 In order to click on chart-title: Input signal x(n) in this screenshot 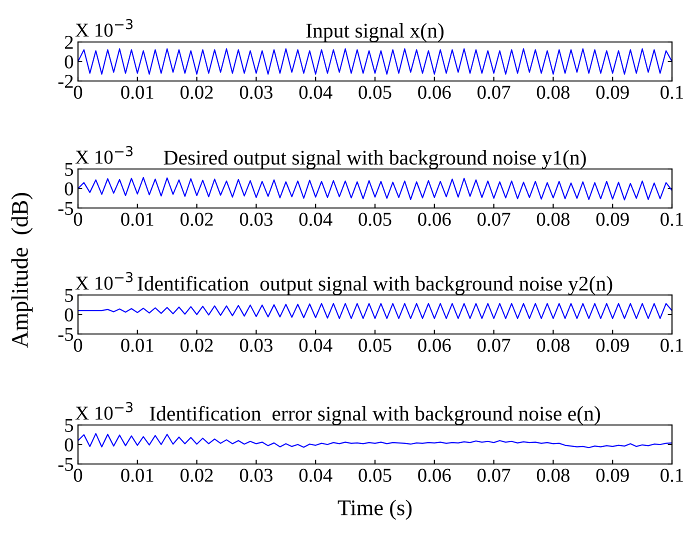, I will do `click(375, 32)`.